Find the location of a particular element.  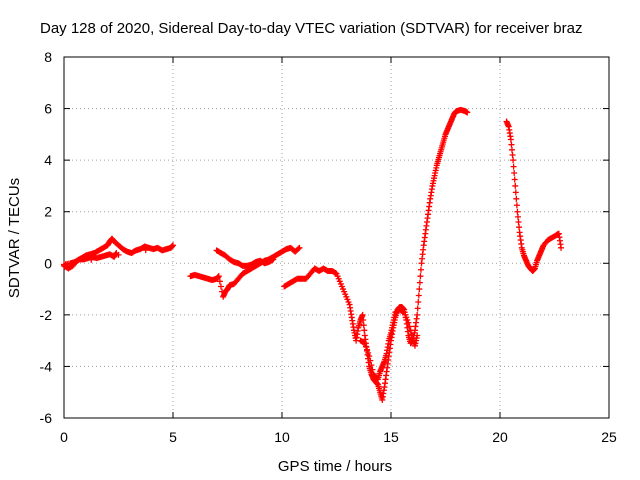

x-tick-label: 20 is located at coordinates (500, 437).